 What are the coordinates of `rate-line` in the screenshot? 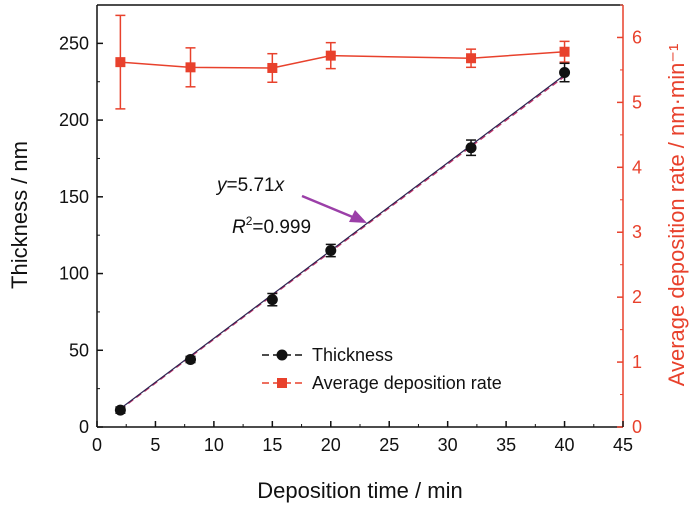 It's located at (342, 59).